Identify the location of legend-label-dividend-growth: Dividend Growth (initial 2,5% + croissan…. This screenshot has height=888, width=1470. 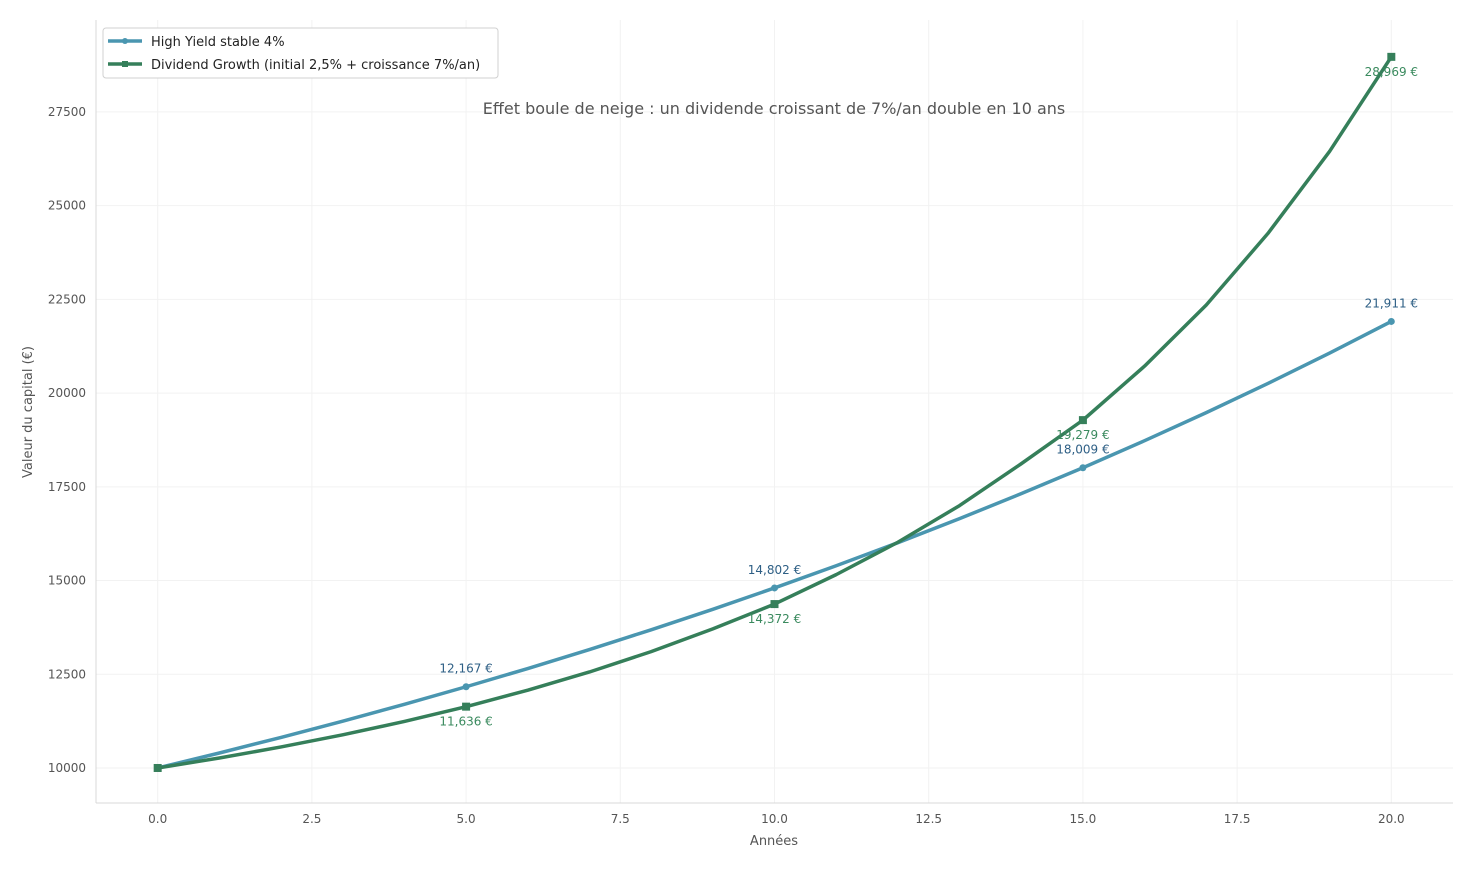
(315, 65).